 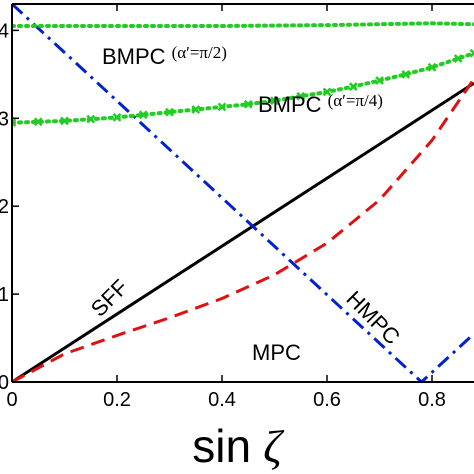 I want to click on x-axis-label-symbol: ζ, so click(x=274, y=446).